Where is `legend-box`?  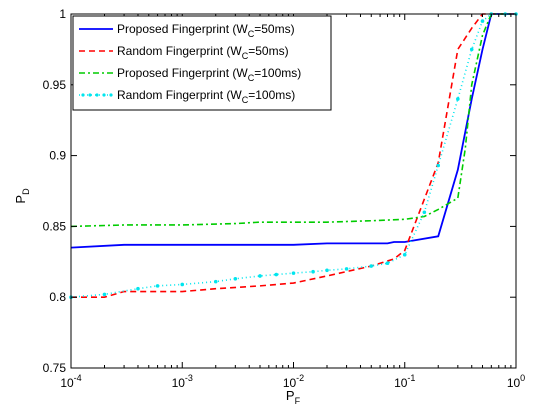
legend-box is located at coordinates (202, 63).